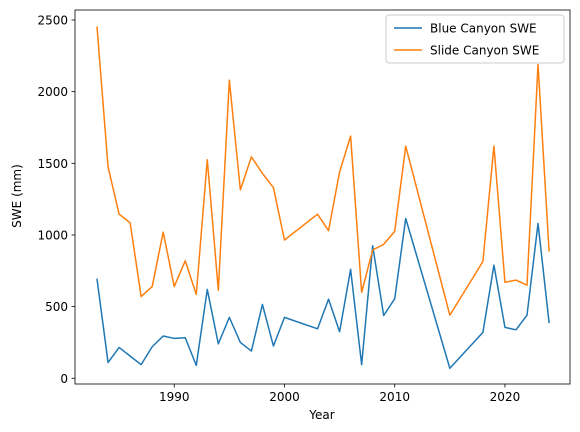  What do you see at coordinates (52, 164) in the screenshot?
I see `y-tick-label: 1500` at bounding box center [52, 164].